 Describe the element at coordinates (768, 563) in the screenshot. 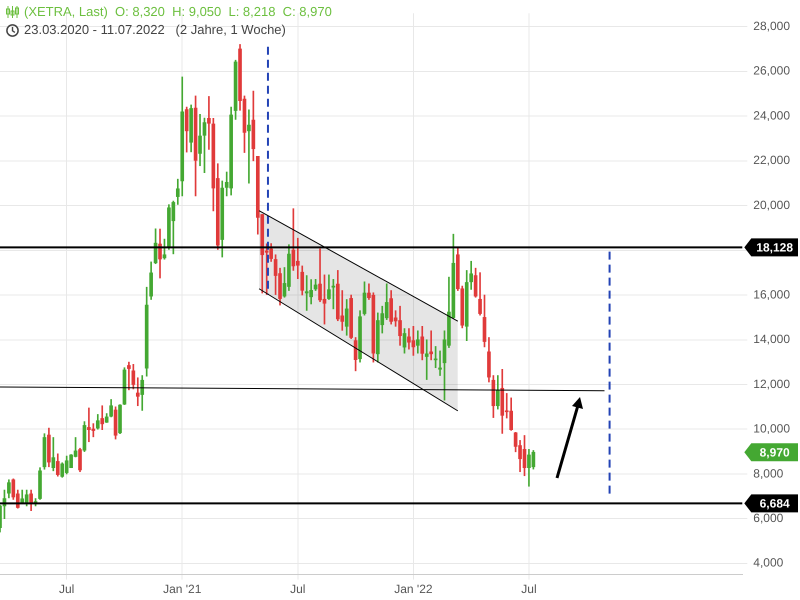

I see `y-tick-label: 4,000` at that location.